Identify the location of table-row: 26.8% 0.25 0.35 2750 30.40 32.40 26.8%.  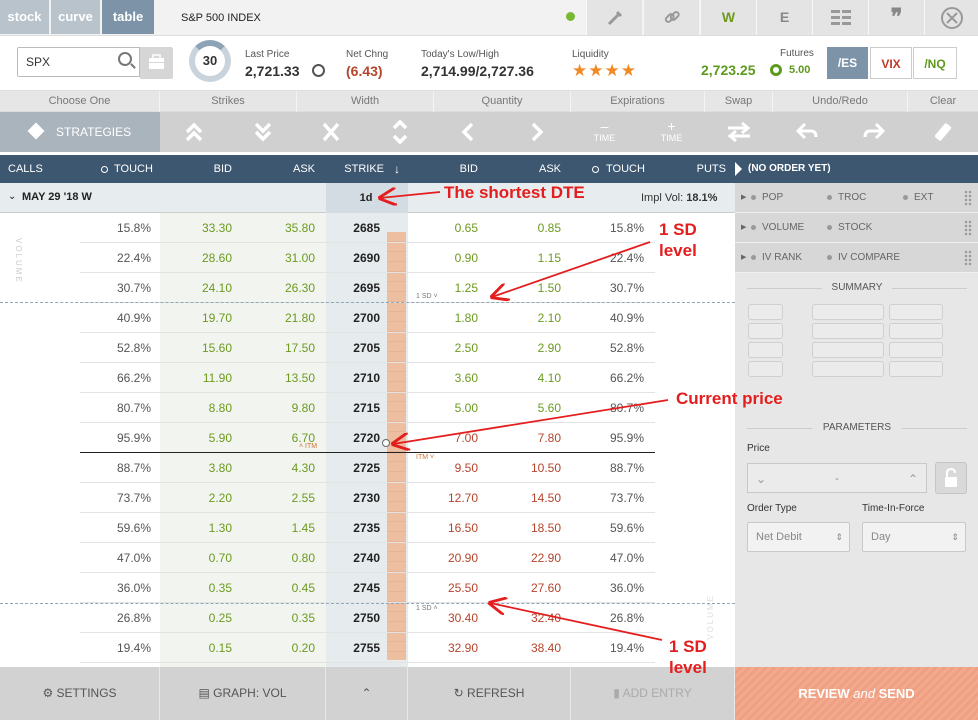
(367, 618).